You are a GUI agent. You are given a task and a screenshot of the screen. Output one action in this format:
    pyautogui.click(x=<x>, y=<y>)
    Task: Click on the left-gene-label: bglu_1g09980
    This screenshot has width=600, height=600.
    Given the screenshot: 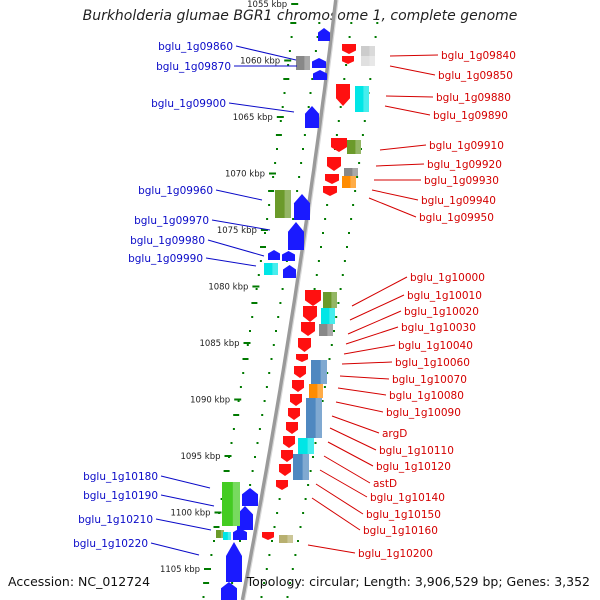 What is the action you would take?
    pyautogui.click(x=167, y=241)
    